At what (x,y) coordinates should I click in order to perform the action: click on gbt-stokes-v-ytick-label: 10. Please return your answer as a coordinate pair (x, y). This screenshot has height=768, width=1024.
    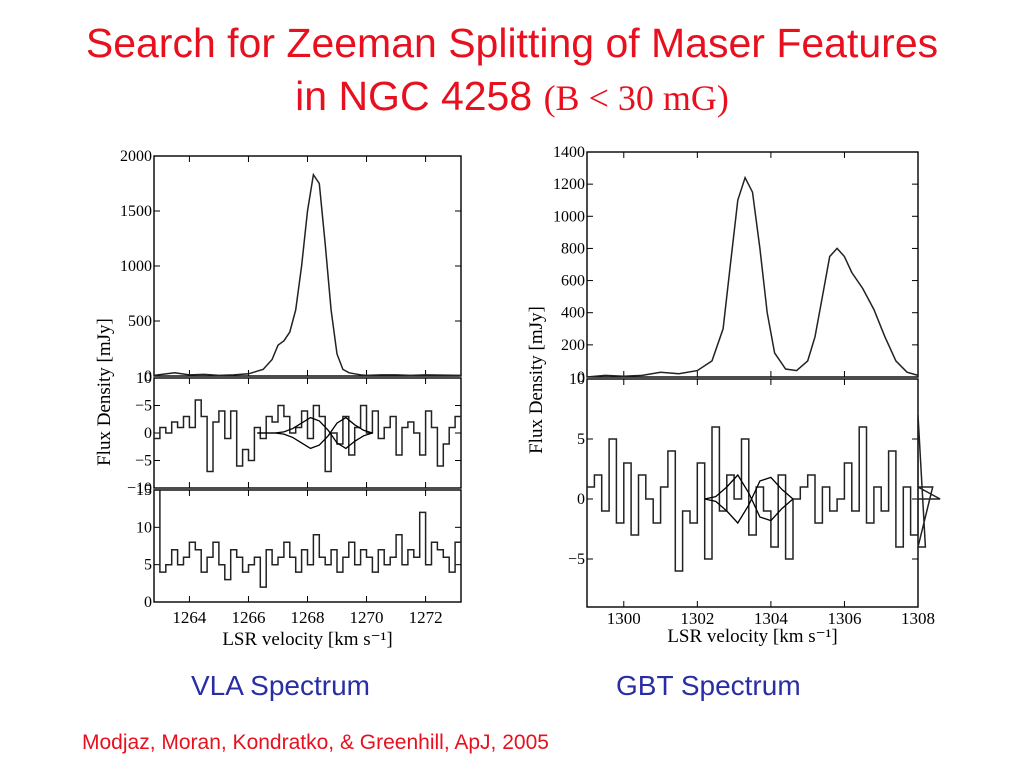
    Looking at the image, I should click on (577, 379).